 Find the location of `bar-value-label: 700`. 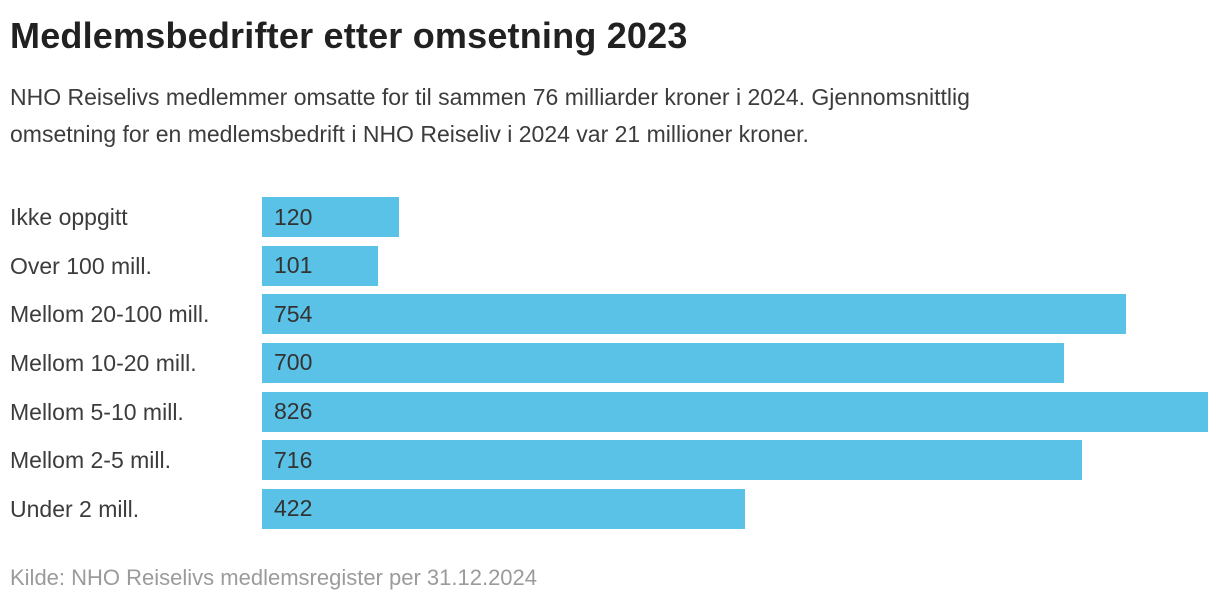

bar-value-label: 700 is located at coordinates (293, 362).